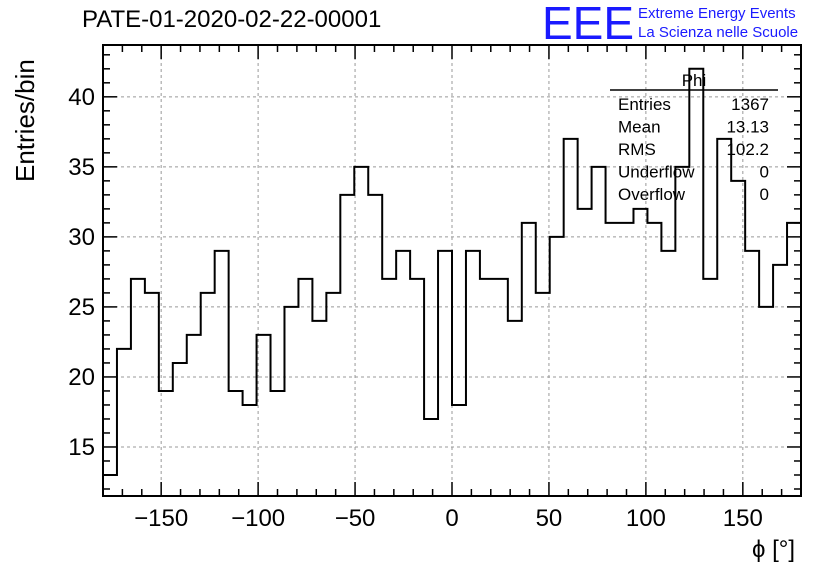 The image size is (836, 572). What do you see at coordinates (588, 24) in the screenshot?
I see `eee-logo-mark: EEE` at bounding box center [588, 24].